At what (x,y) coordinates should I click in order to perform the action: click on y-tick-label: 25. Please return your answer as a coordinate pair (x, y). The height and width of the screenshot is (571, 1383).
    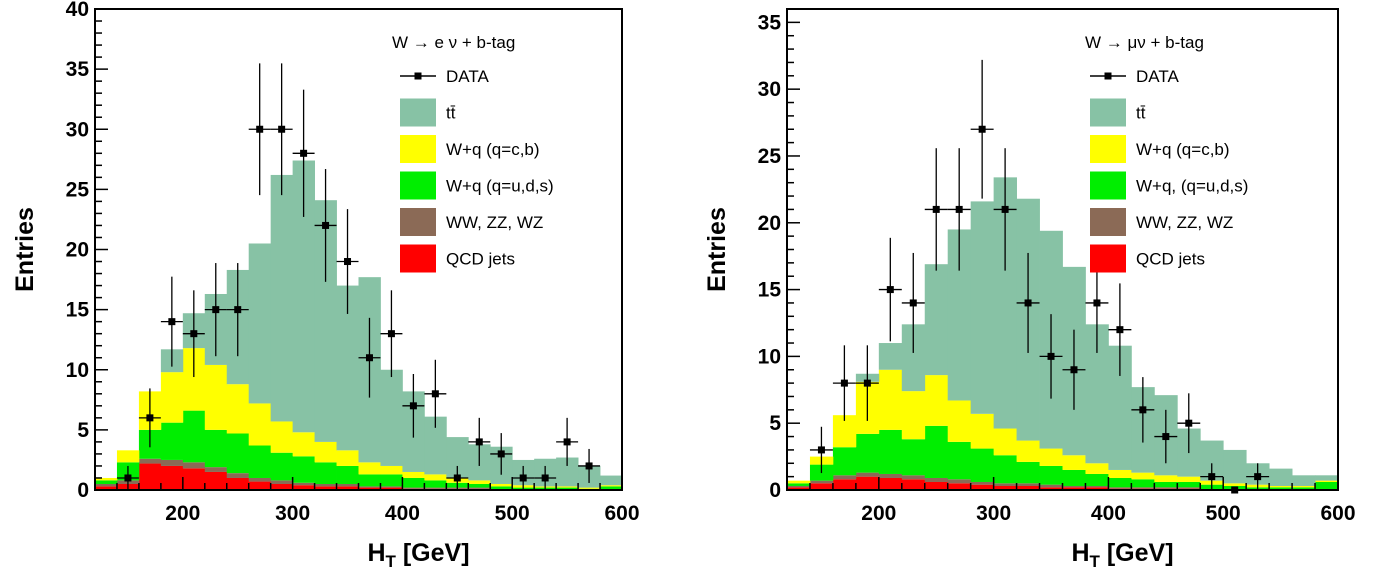
    Looking at the image, I should click on (770, 156).